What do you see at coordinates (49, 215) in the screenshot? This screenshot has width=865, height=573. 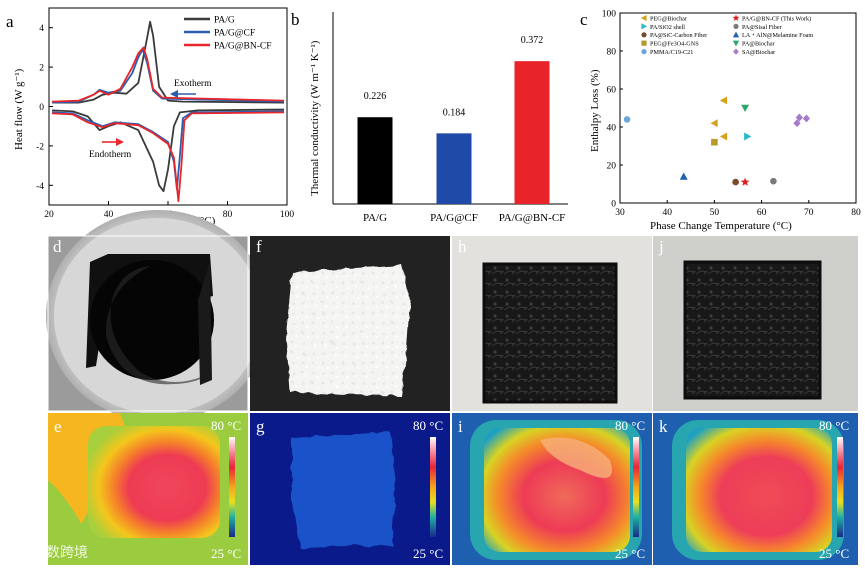 I see `x-tick-label-a: 20` at bounding box center [49, 215].